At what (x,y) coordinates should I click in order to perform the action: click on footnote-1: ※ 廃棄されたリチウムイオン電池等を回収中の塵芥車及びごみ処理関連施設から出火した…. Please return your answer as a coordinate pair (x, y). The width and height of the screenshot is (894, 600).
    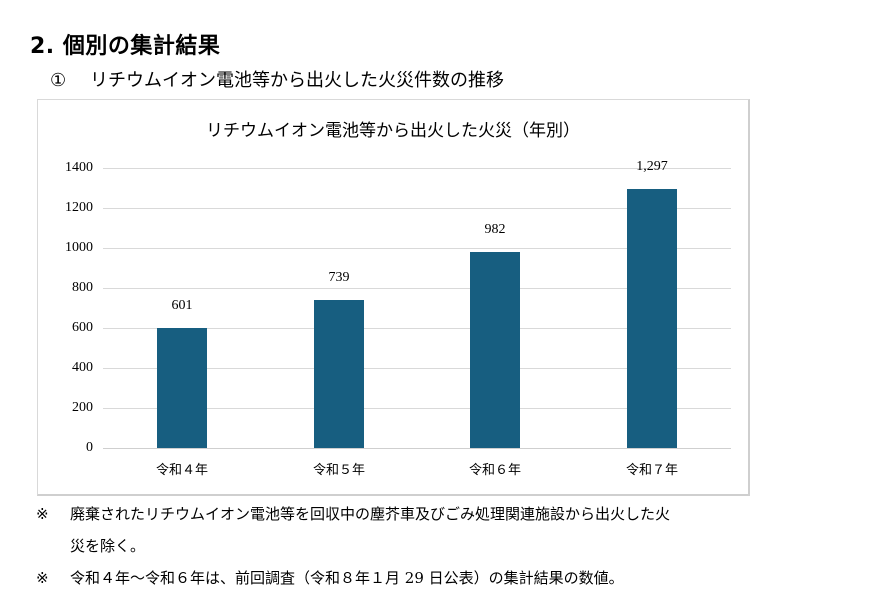
    Looking at the image, I should click on (353, 513).